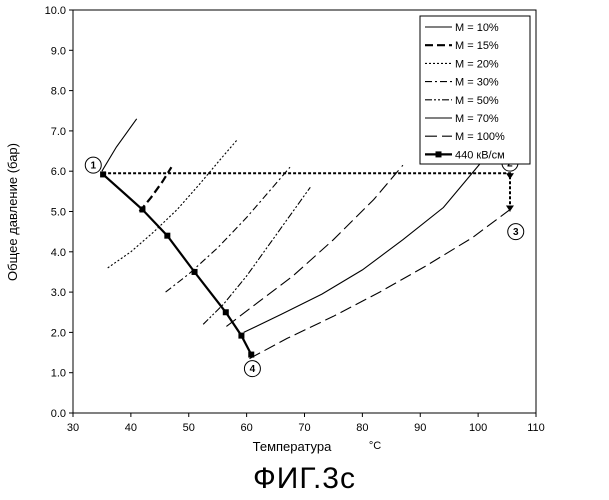  I want to click on y-axis-ticks: 0.0 1.0 2.0 3.0 4.0 5.0 6.0 7.0 8.0 9.0 10.0, so click(59, 212).